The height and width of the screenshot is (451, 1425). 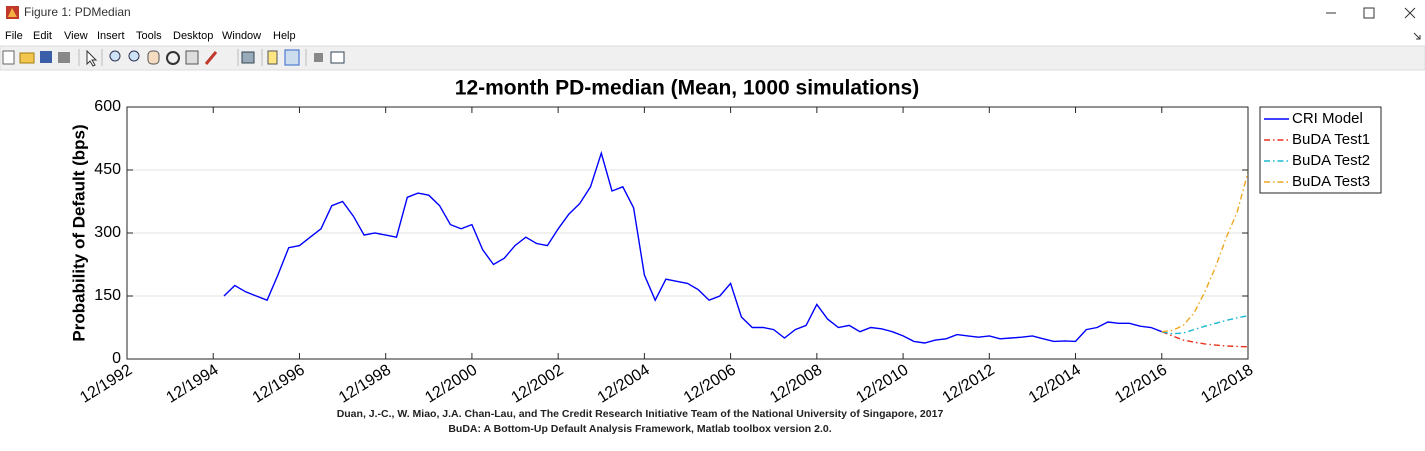 I want to click on print-icon, so click(x=64, y=57).